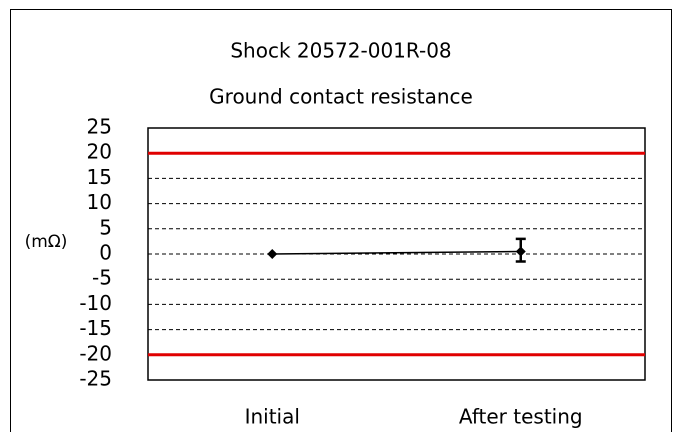 This screenshot has height=432, width=678. Describe the element at coordinates (105, 227) in the screenshot. I see `y-tick-label: 5` at that location.